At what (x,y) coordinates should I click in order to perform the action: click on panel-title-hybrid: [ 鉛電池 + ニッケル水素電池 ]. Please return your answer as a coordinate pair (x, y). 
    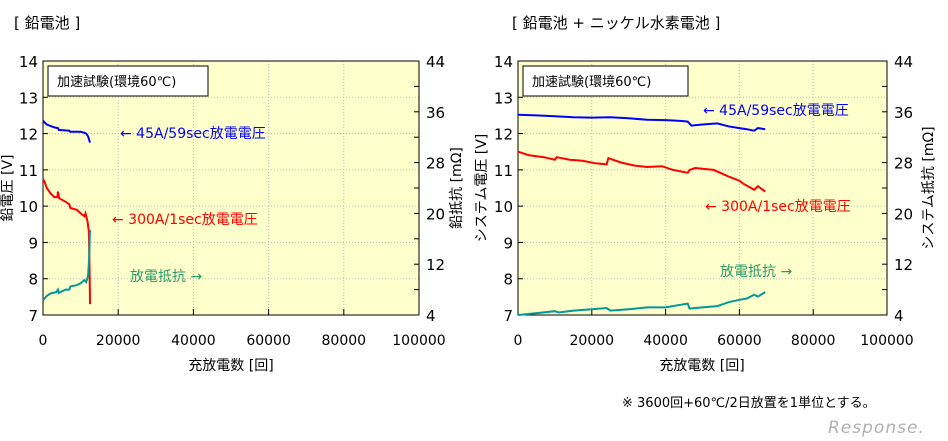
    Looking at the image, I should click on (616, 23).